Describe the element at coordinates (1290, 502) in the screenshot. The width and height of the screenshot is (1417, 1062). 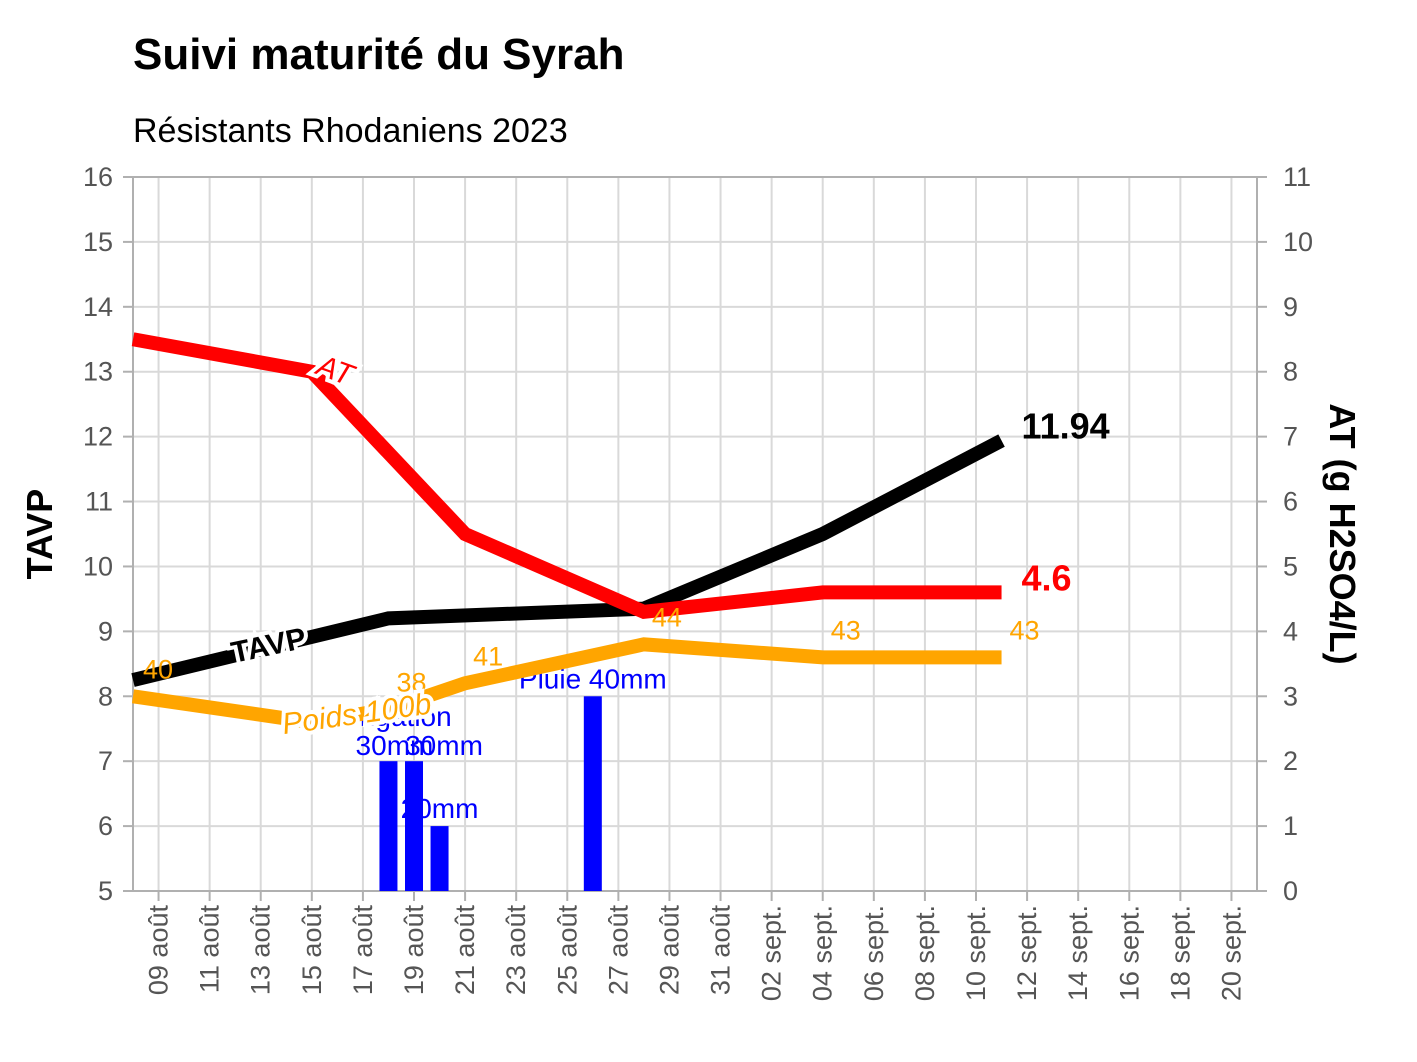
I see `y2-tick-label: 6` at that location.